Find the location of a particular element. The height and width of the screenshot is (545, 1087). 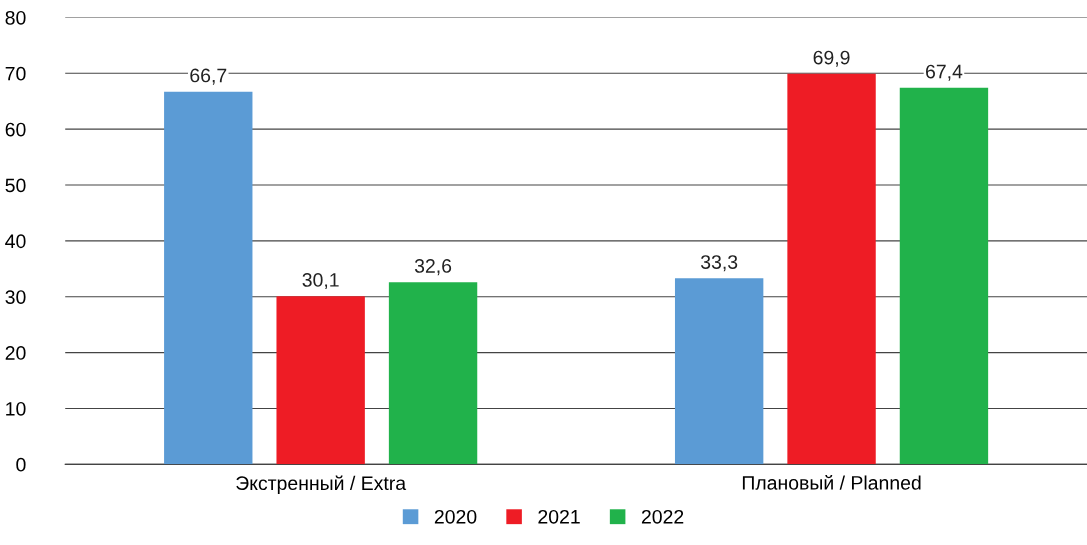

y-tick-label: 0 is located at coordinates (21, 464).